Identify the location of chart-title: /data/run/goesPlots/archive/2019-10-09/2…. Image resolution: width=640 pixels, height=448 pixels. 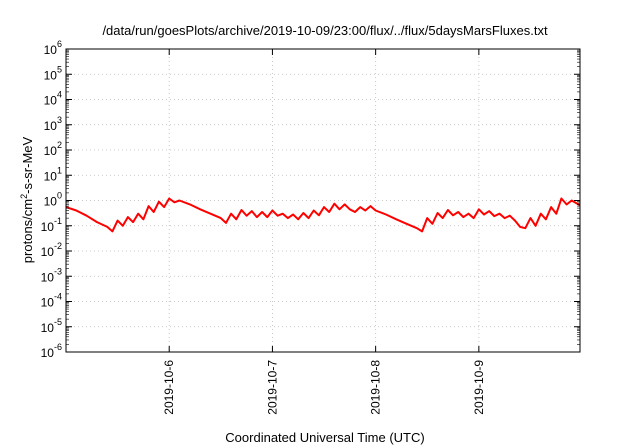
(325, 30).